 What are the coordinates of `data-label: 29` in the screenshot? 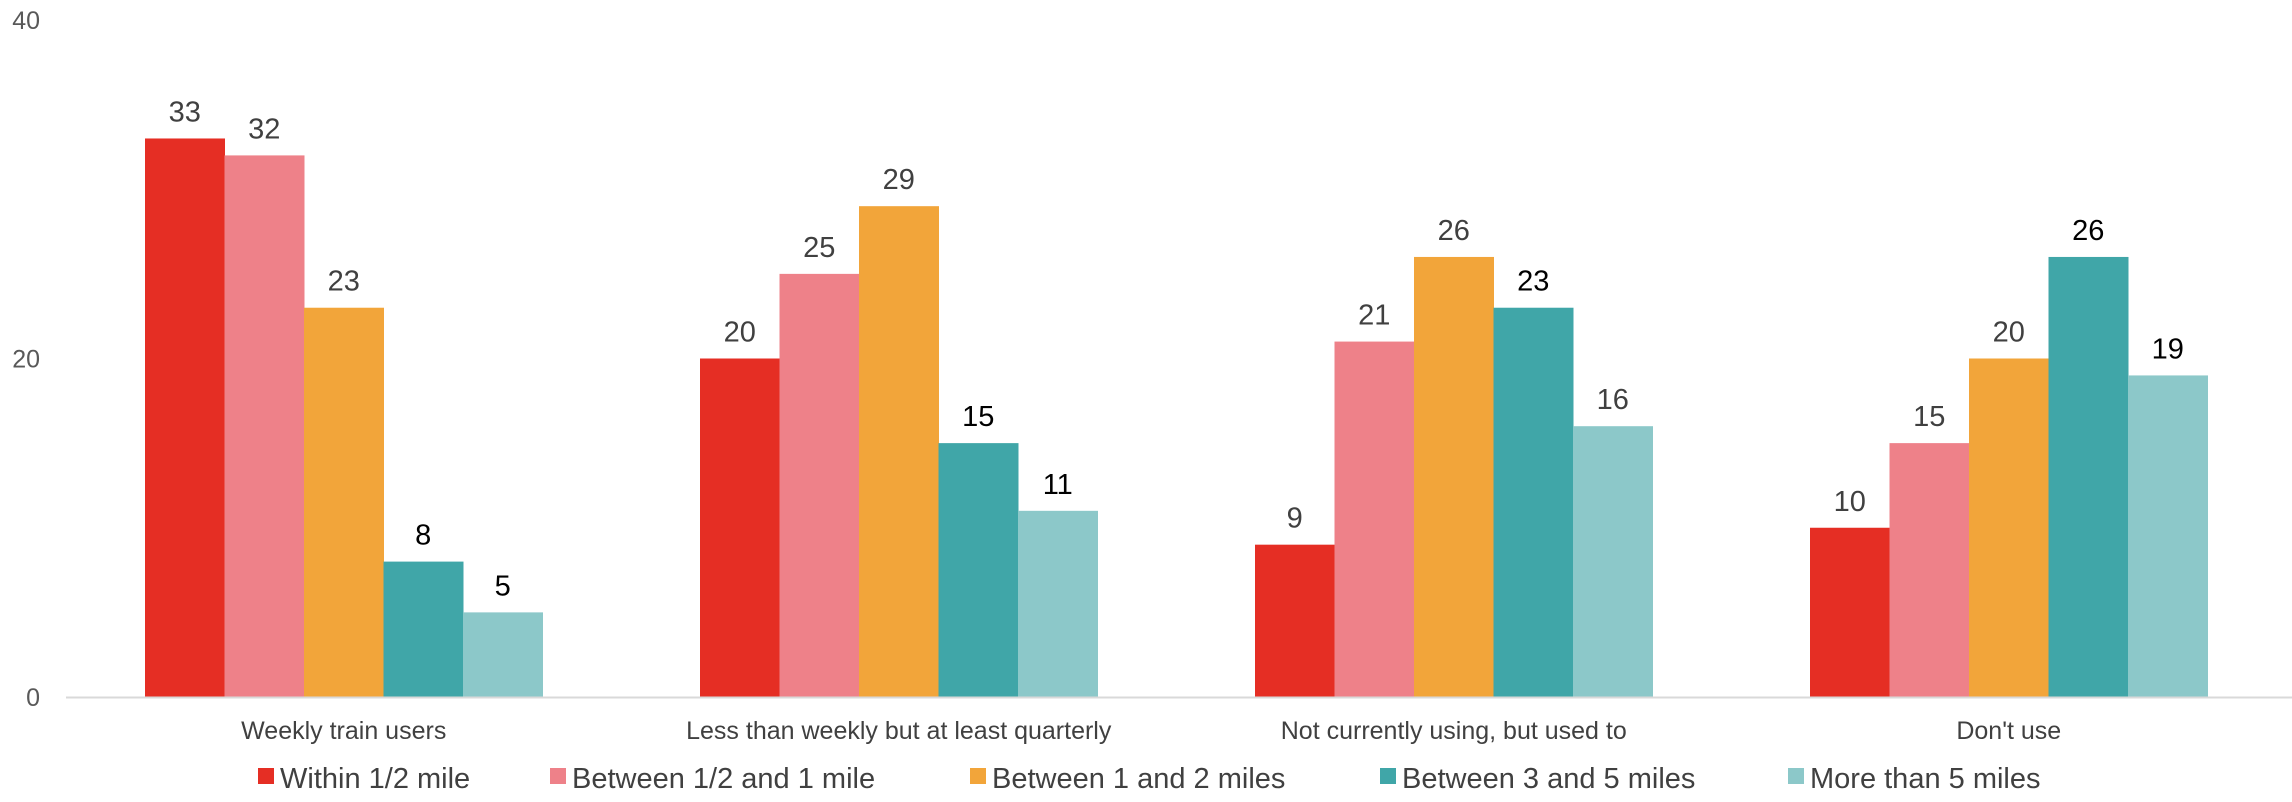 It's located at (899, 180).